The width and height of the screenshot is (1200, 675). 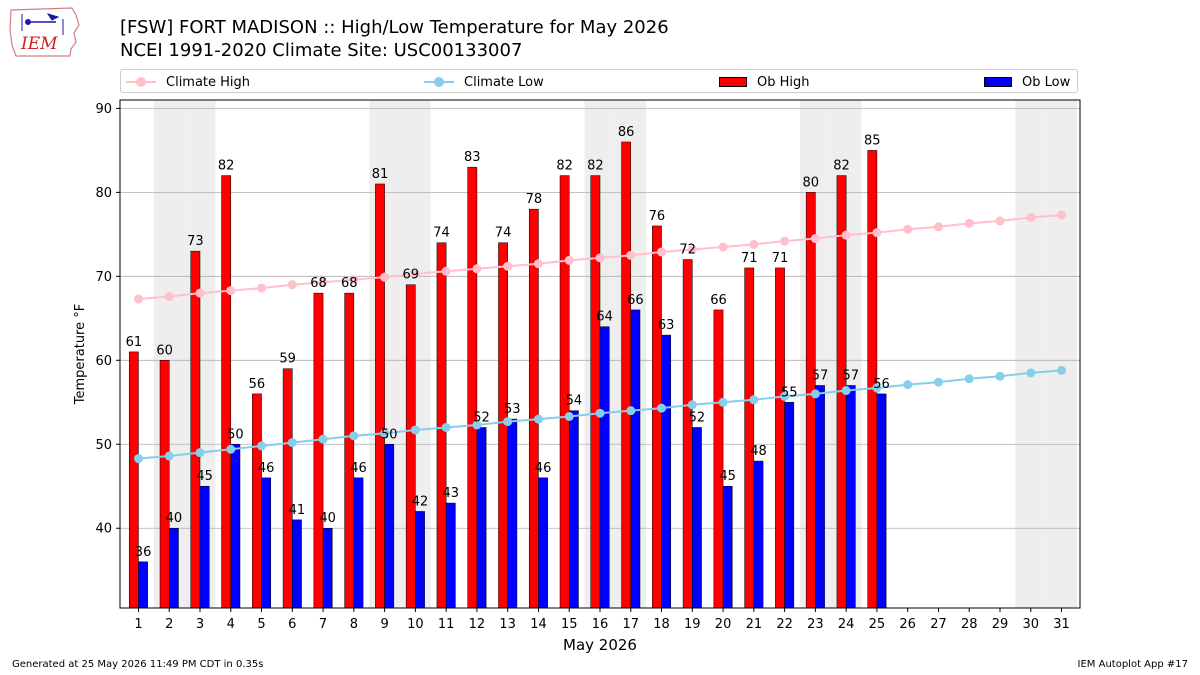 What do you see at coordinates (815, 624) in the screenshot?
I see `x-tick-label: 23` at bounding box center [815, 624].